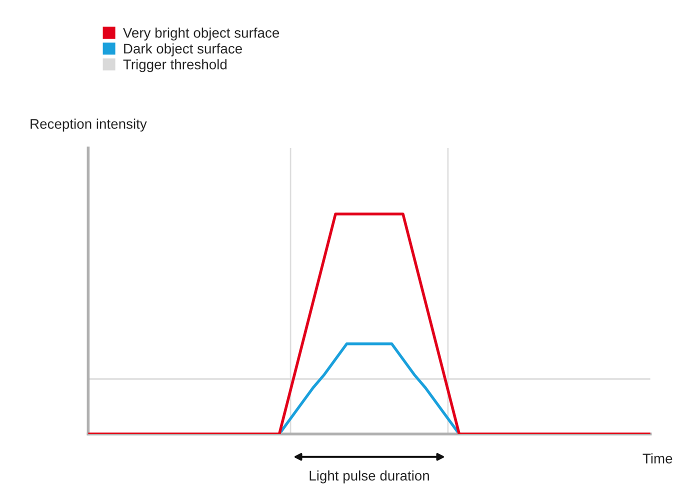 The height and width of the screenshot is (500, 700). Describe the element at coordinates (369, 477) in the screenshot. I see `text: Light pulse duration` at that location.